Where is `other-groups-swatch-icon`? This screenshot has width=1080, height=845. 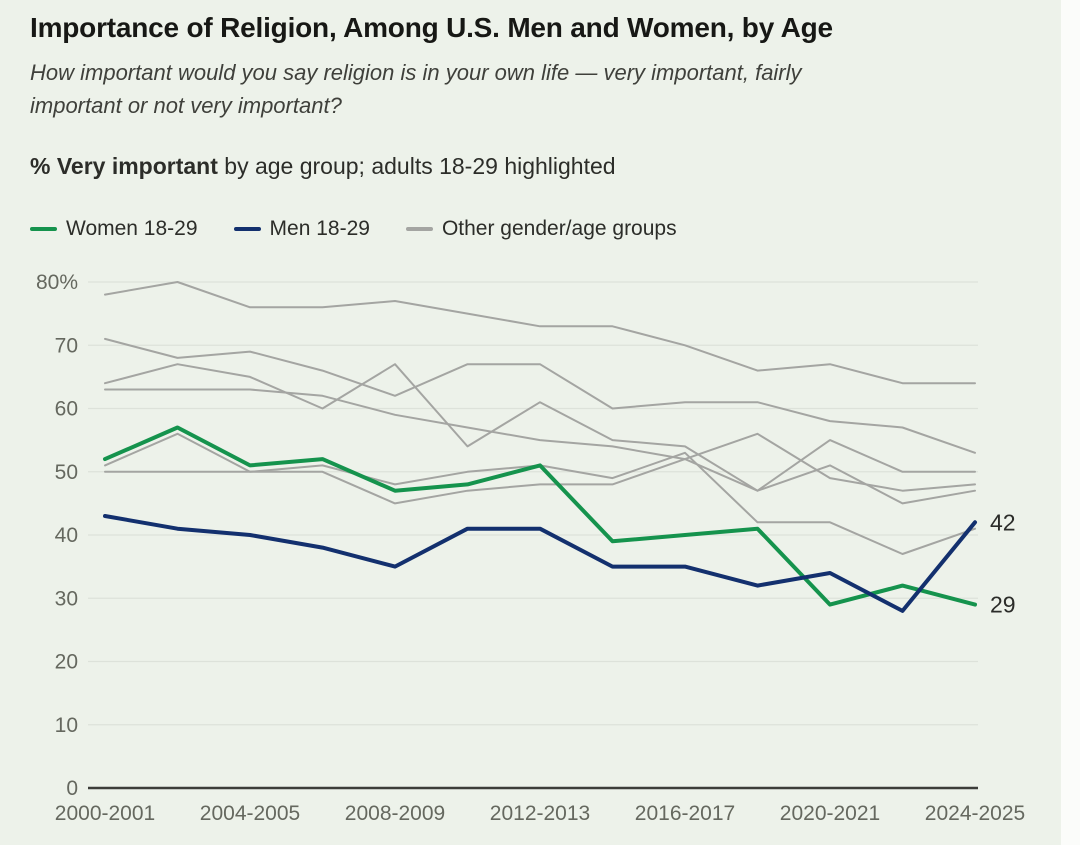
other-groups-swatch-icon is located at coordinates (419, 229).